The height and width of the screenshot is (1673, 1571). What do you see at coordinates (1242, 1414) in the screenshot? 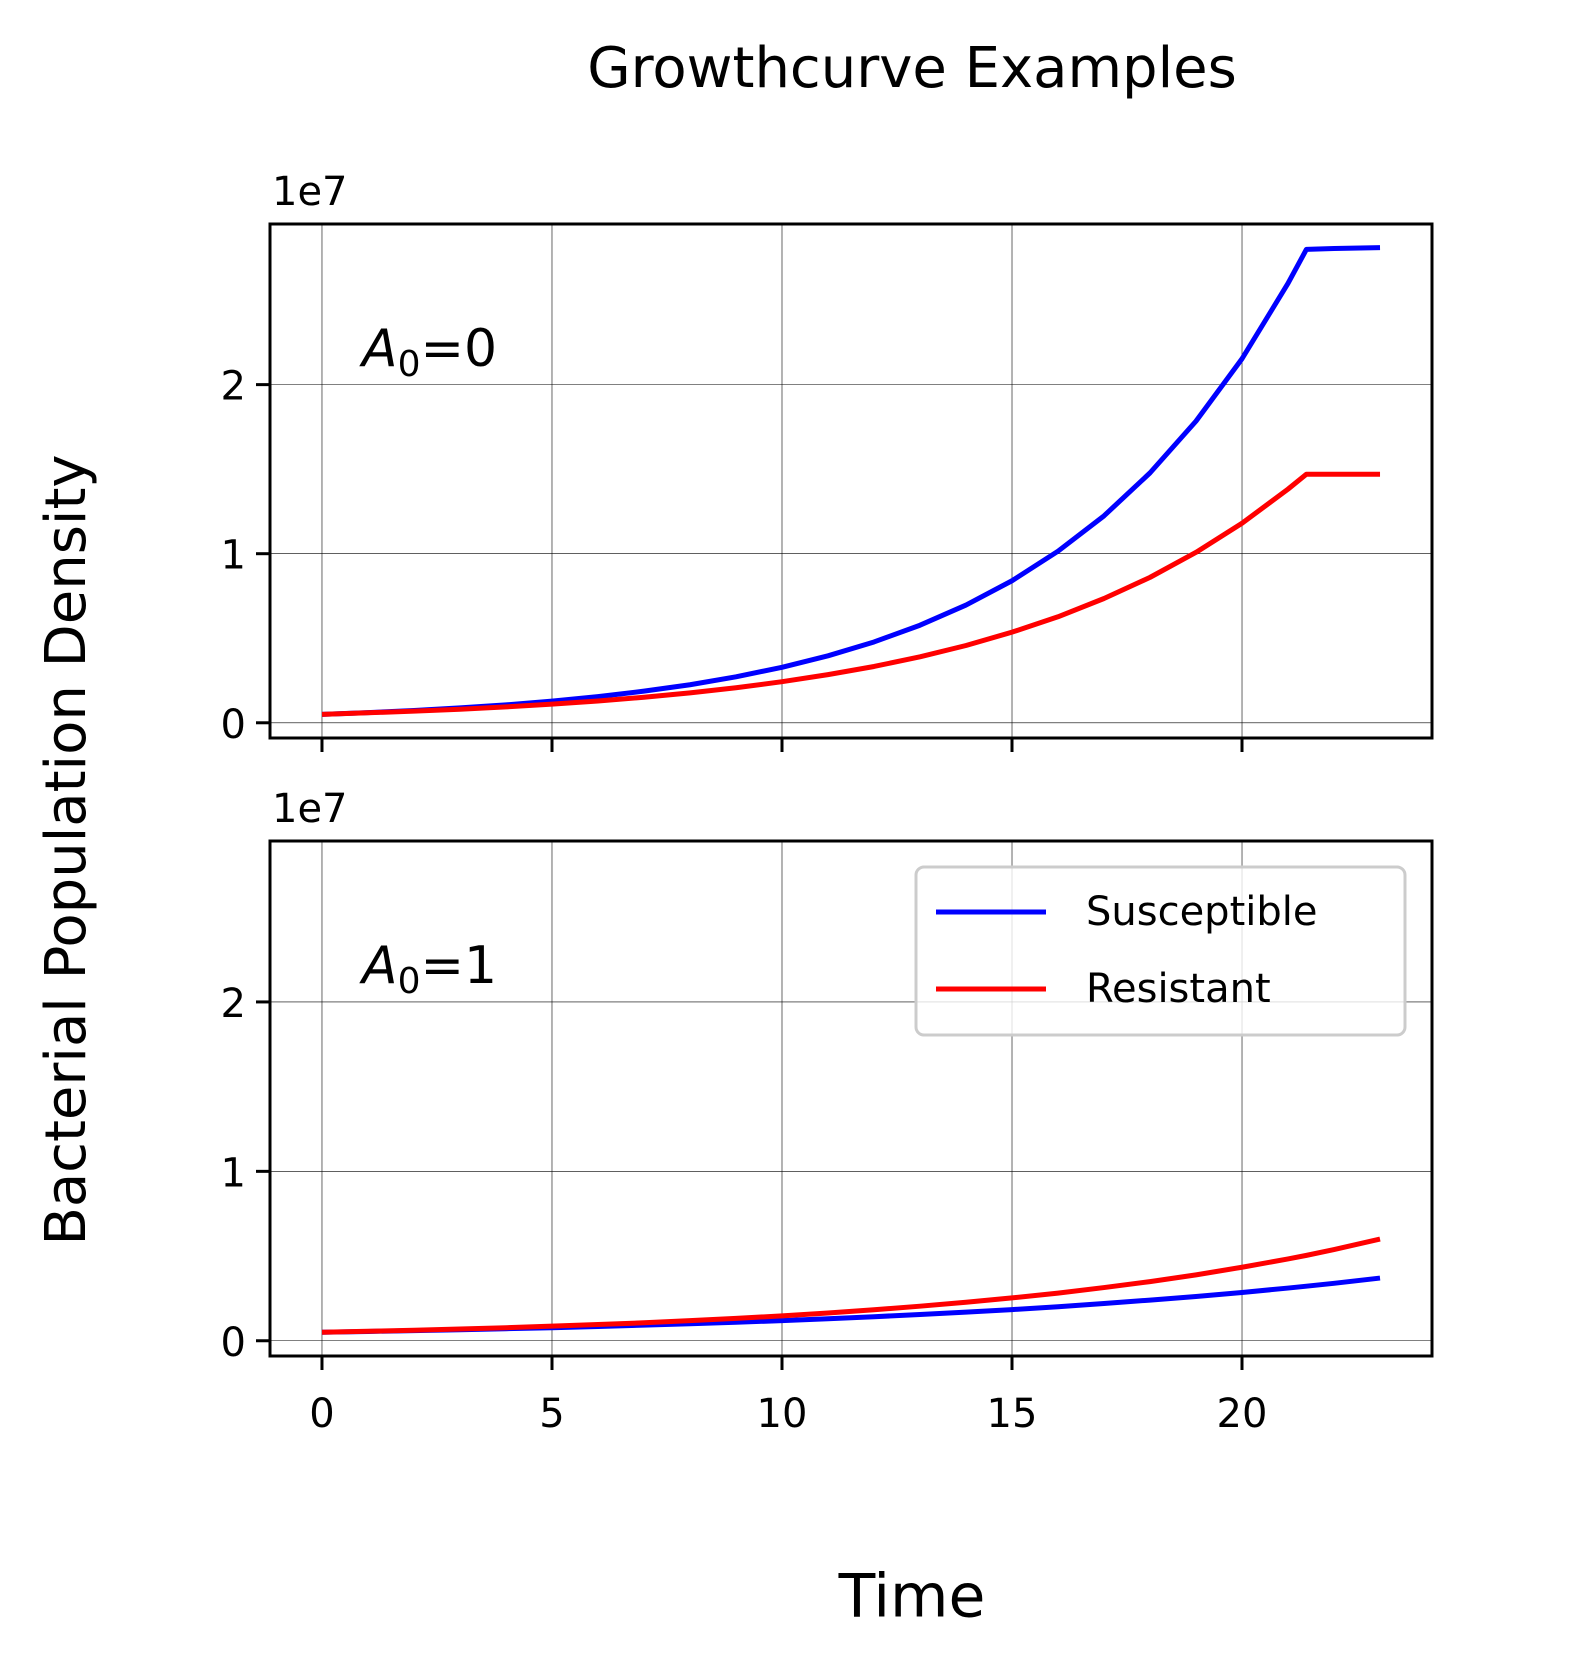
I see `x-tick-label: 20` at bounding box center [1242, 1414].